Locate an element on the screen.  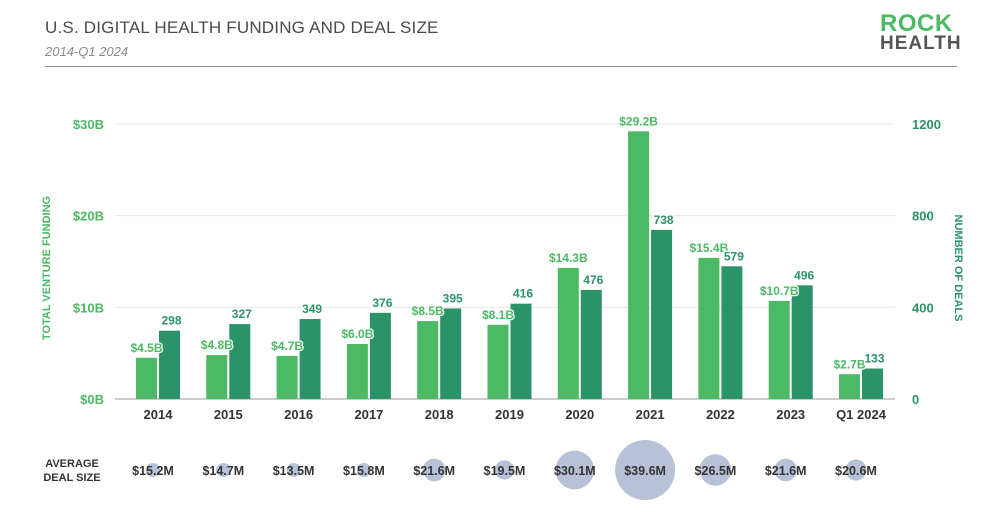
x-tick-label: Q1 2024 is located at coordinates (861, 414).